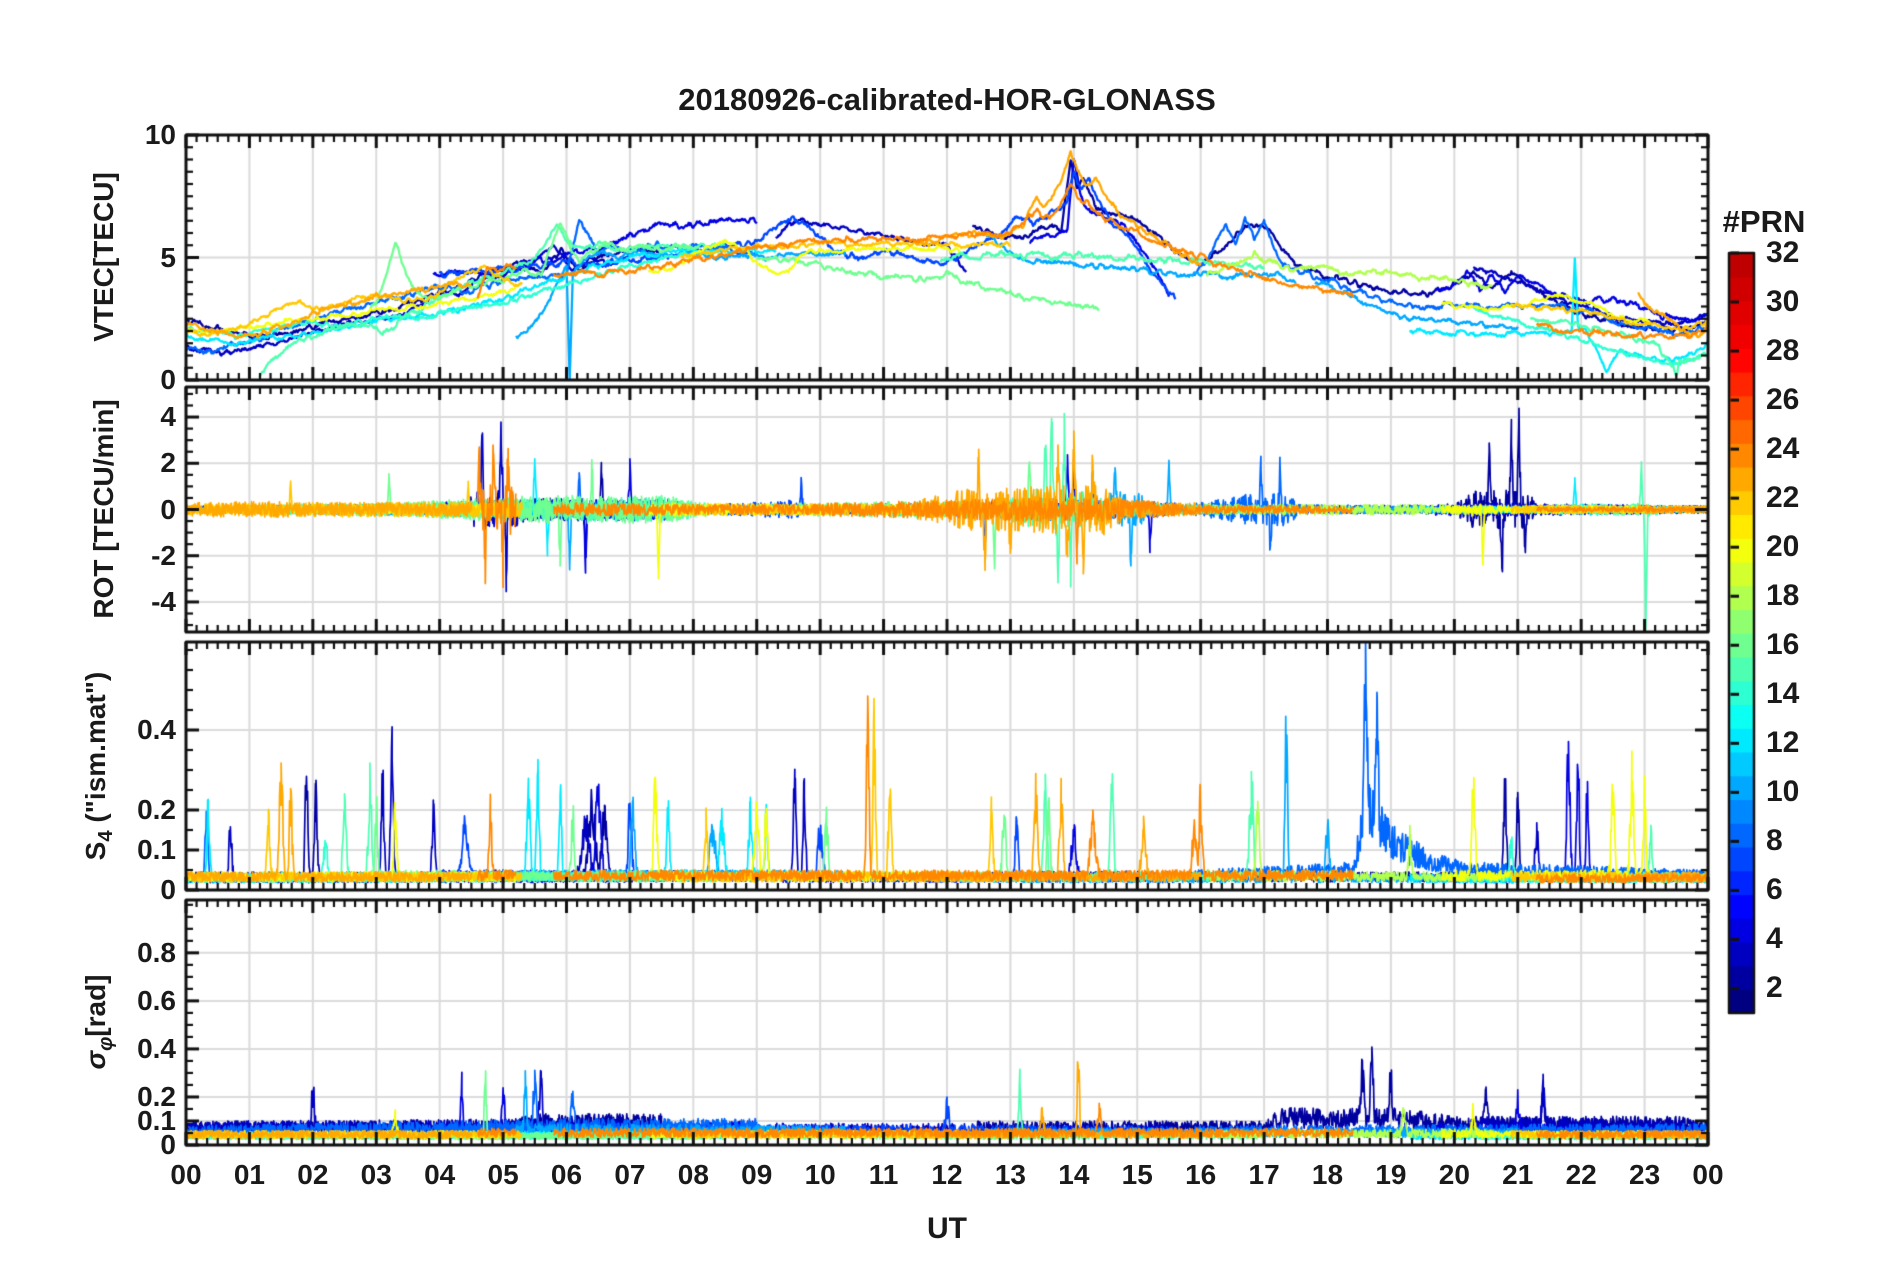 The height and width of the screenshot is (1272, 1902). Describe the element at coordinates (1391, 1174) in the screenshot. I see `x-tick-label: 19` at that location.